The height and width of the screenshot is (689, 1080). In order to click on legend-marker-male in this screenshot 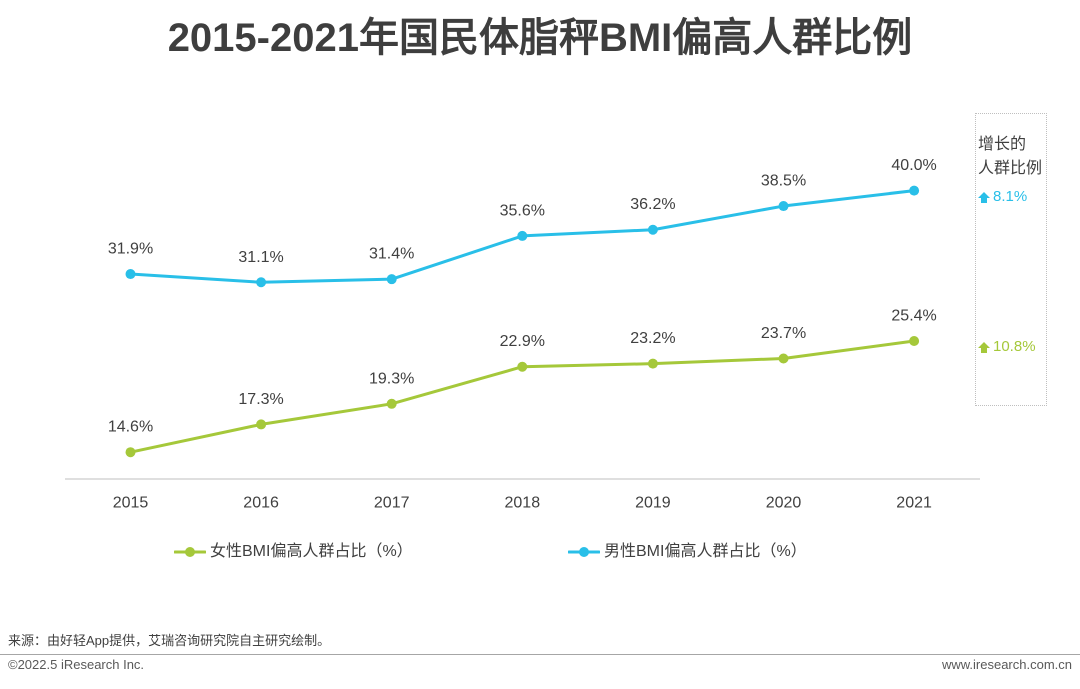, I will do `click(584, 552)`.